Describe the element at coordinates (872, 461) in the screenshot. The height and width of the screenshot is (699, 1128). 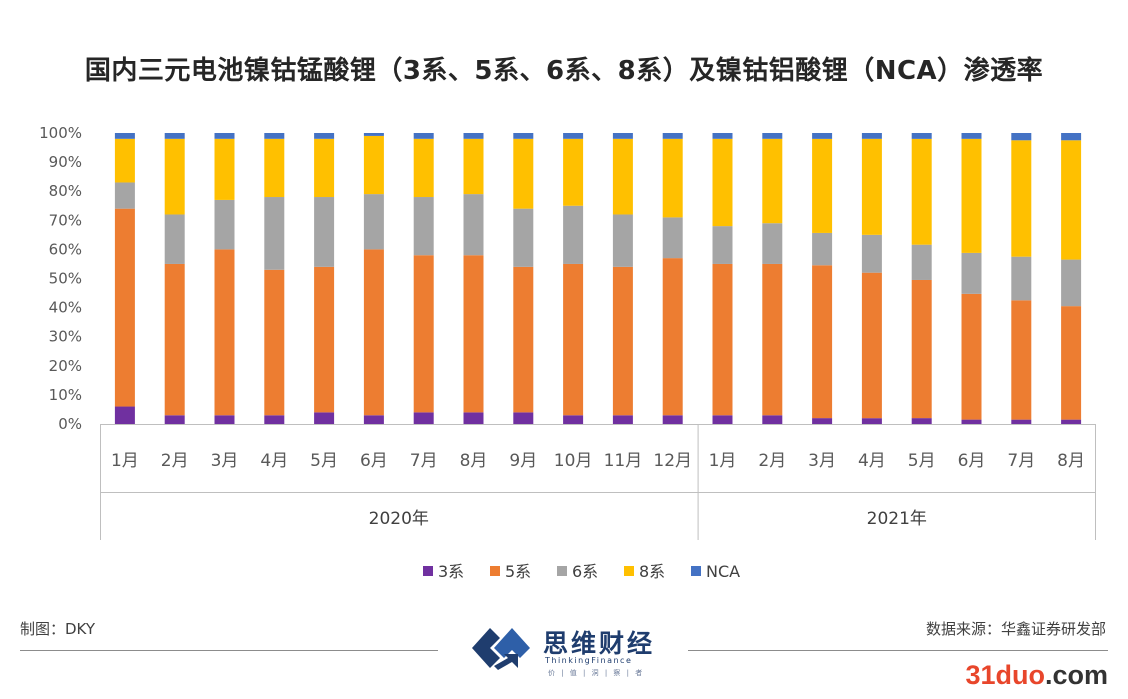
I see `x-tick-label: 4月` at that location.